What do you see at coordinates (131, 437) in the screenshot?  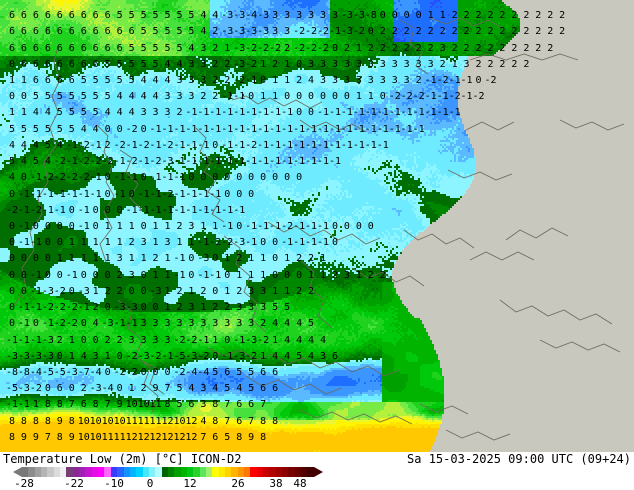 I see `grid-value-label: 12` at bounding box center [131, 437].